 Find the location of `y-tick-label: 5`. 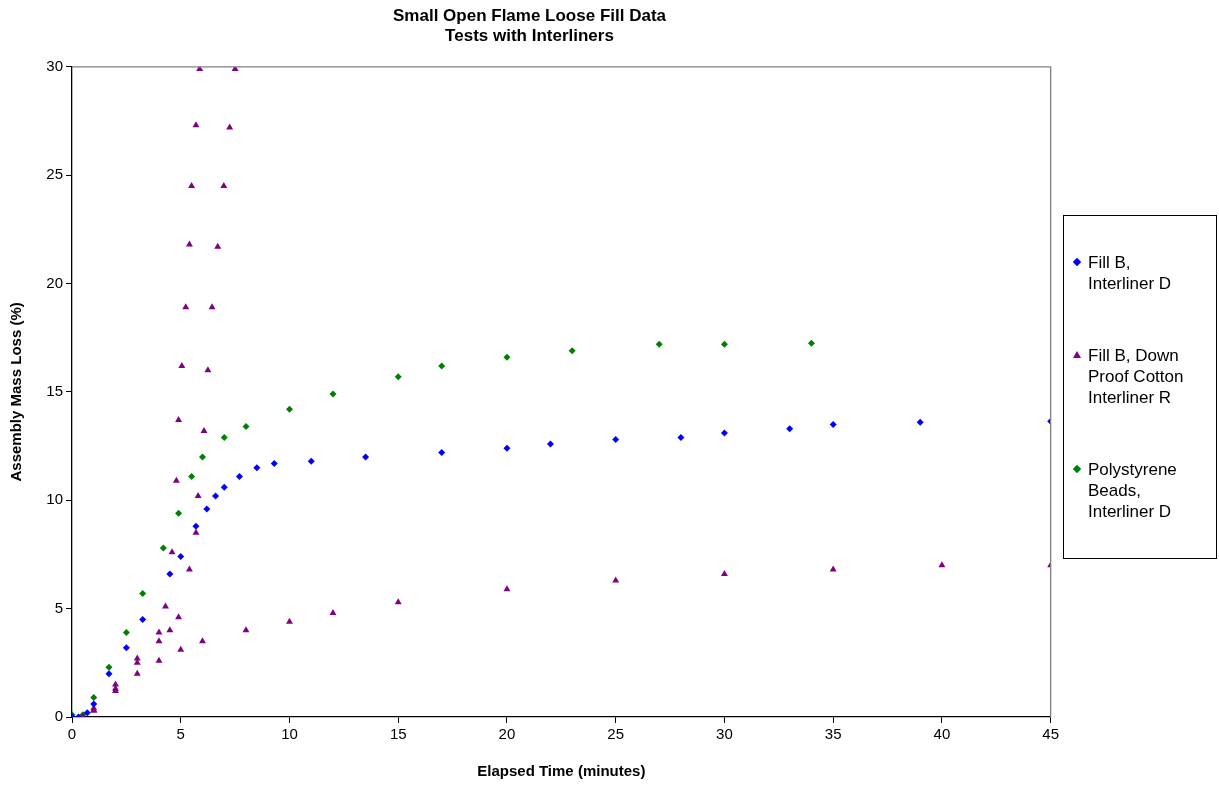

y-tick-label: 5 is located at coordinates (58, 607).